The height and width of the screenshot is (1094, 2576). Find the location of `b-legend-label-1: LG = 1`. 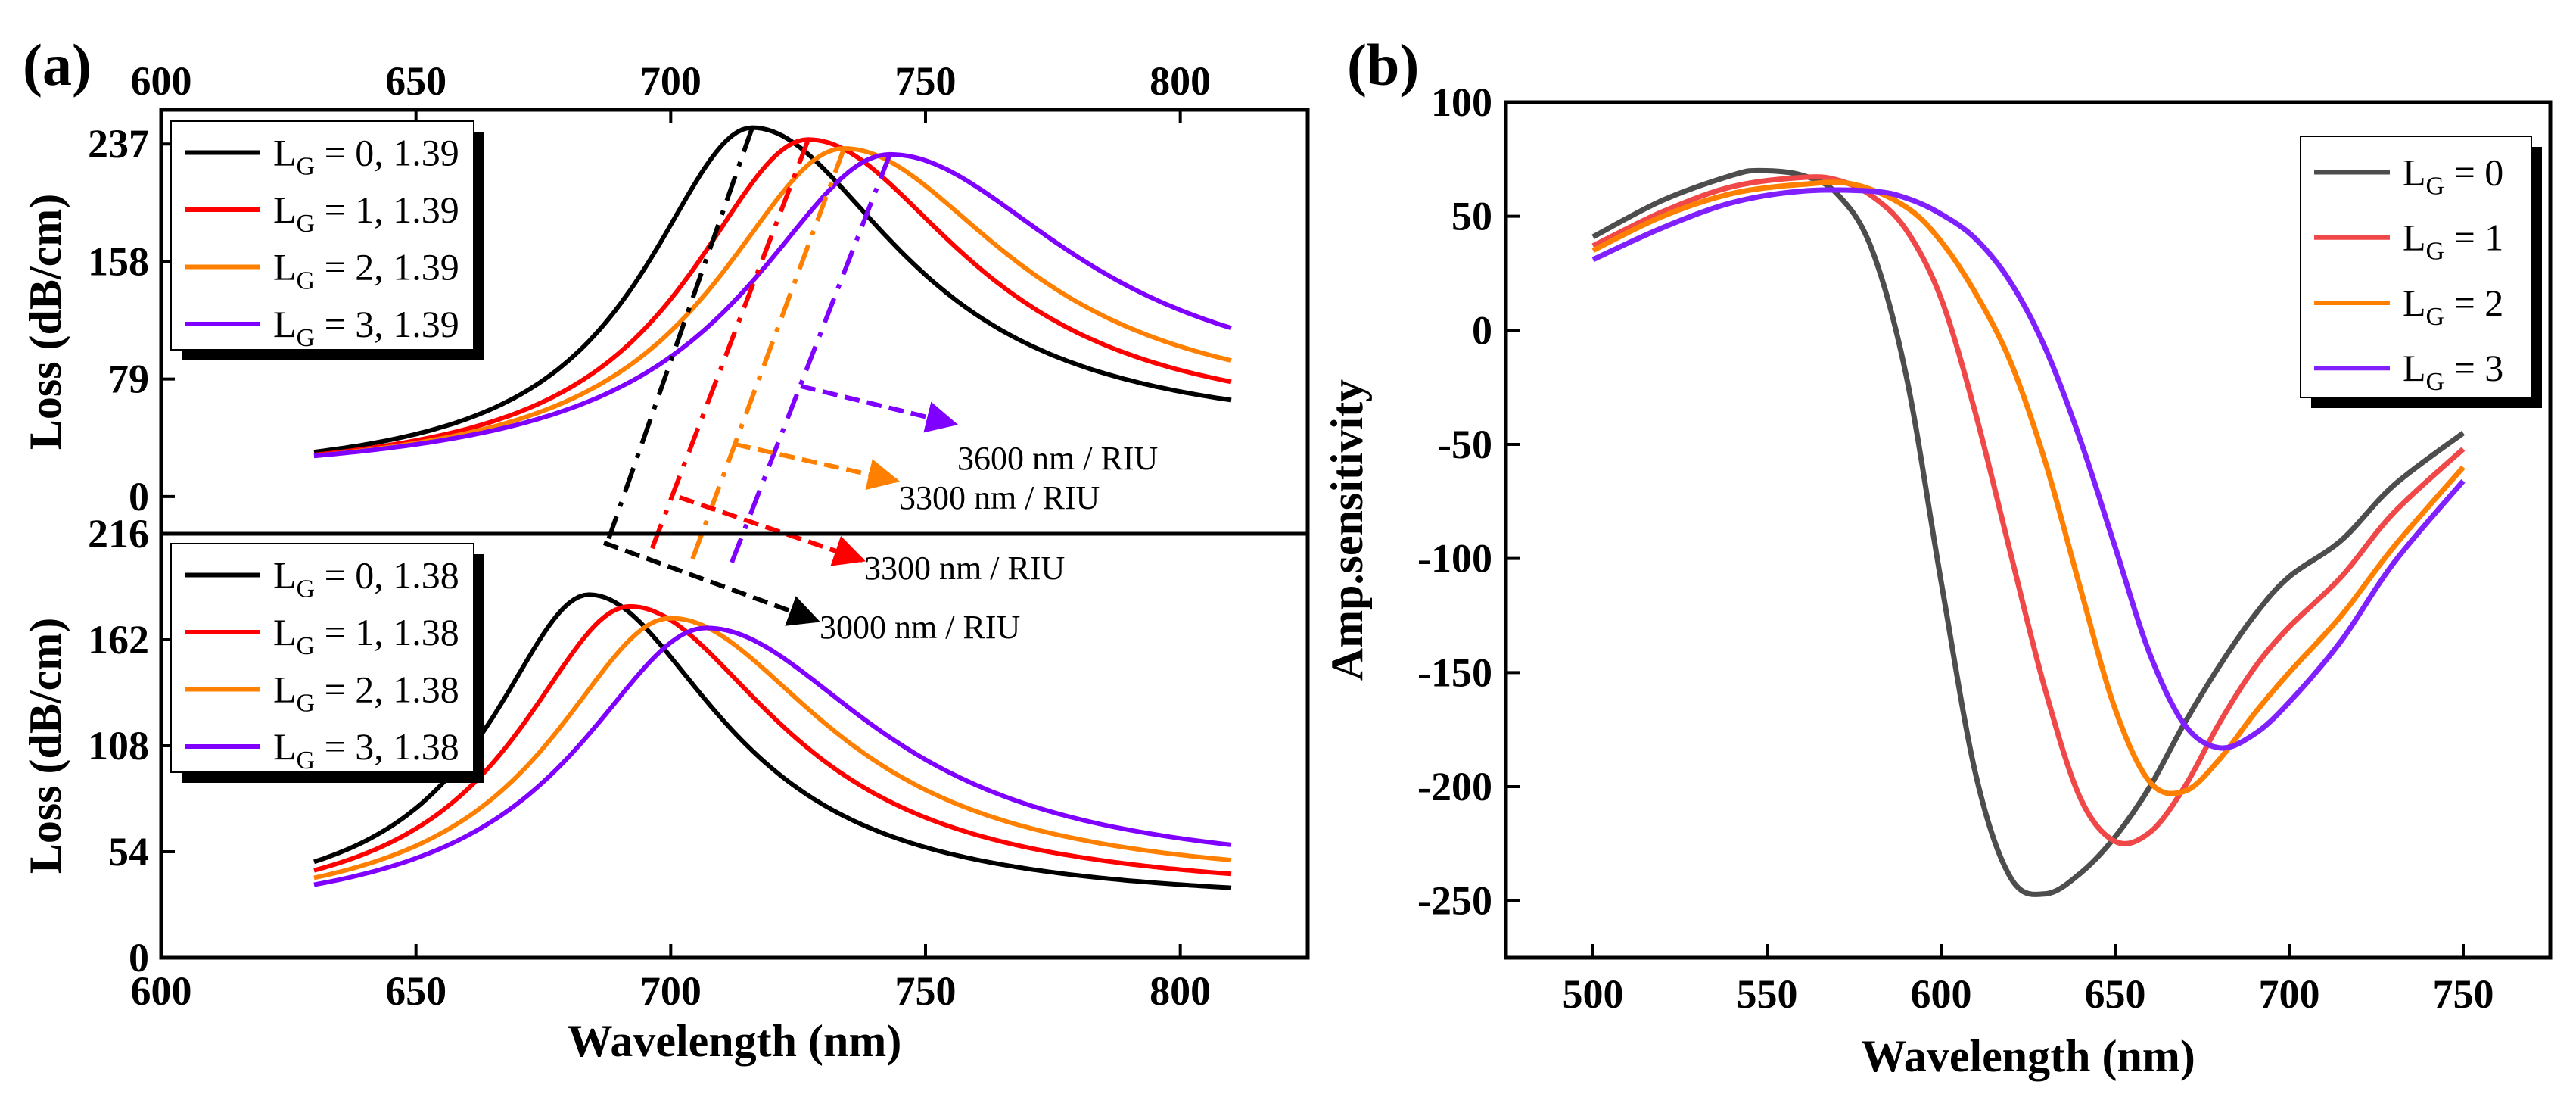

b-legend-label-1: LG = 1 is located at coordinates (2453, 242).